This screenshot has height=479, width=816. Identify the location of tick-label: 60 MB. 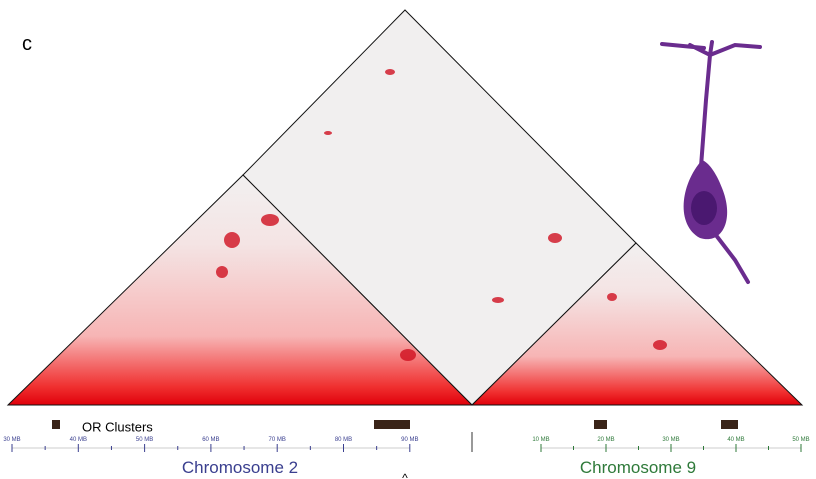
(210, 440).